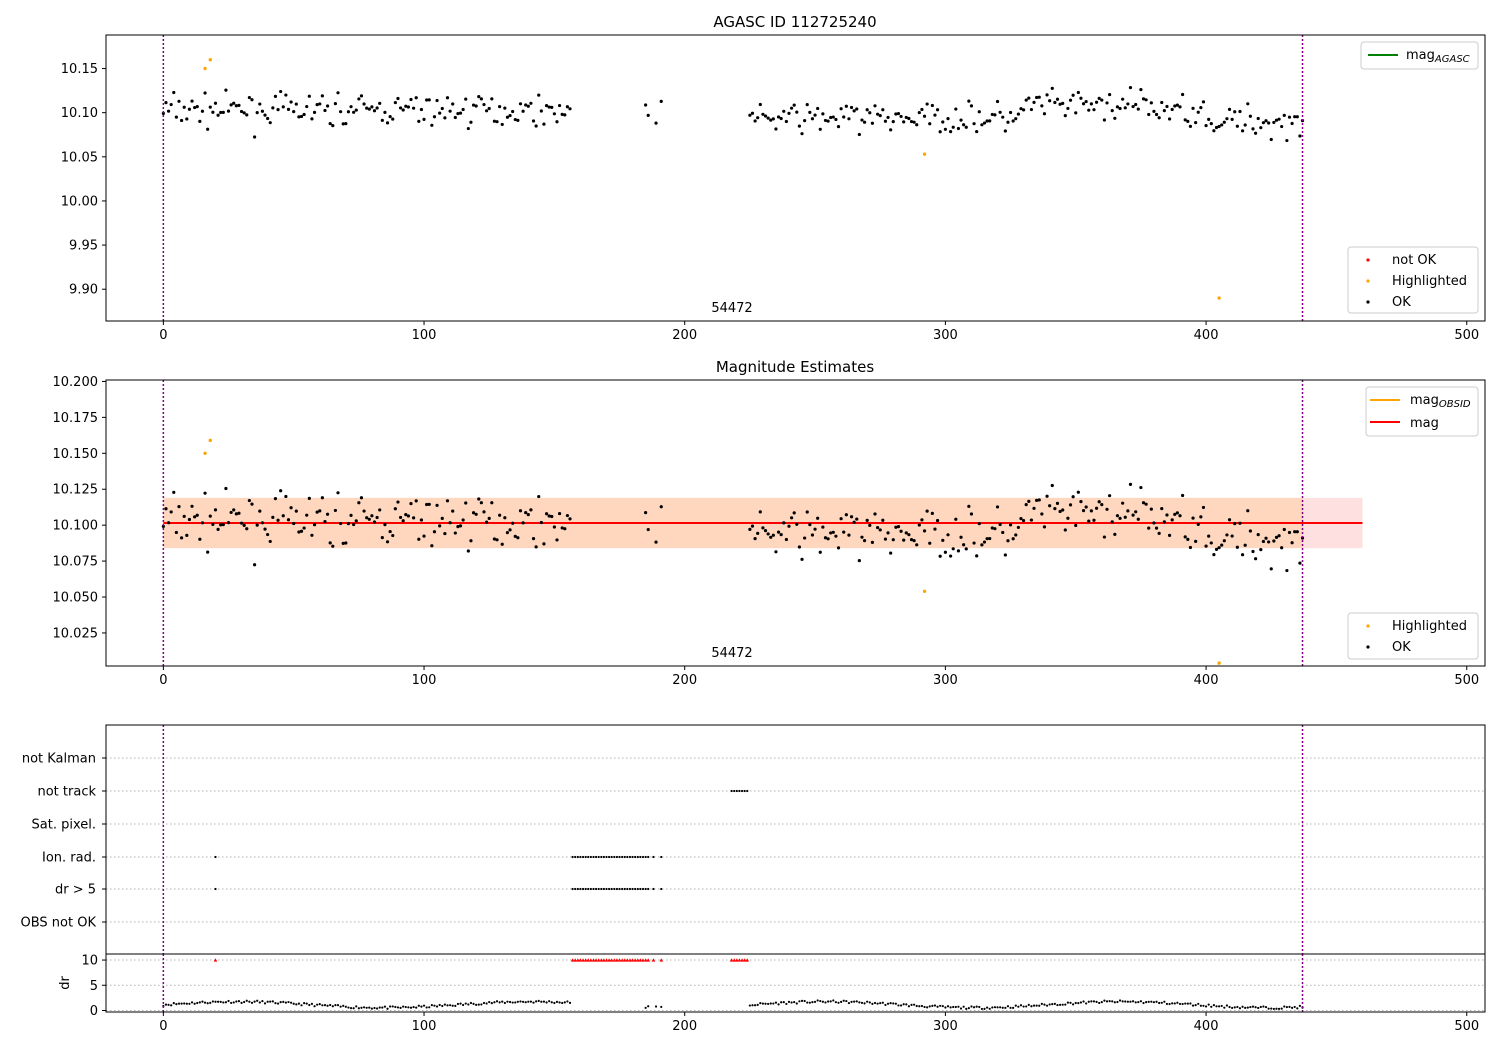  What do you see at coordinates (89, 961) in the screenshot?
I see `y-tick-label: 10` at bounding box center [89, 961].